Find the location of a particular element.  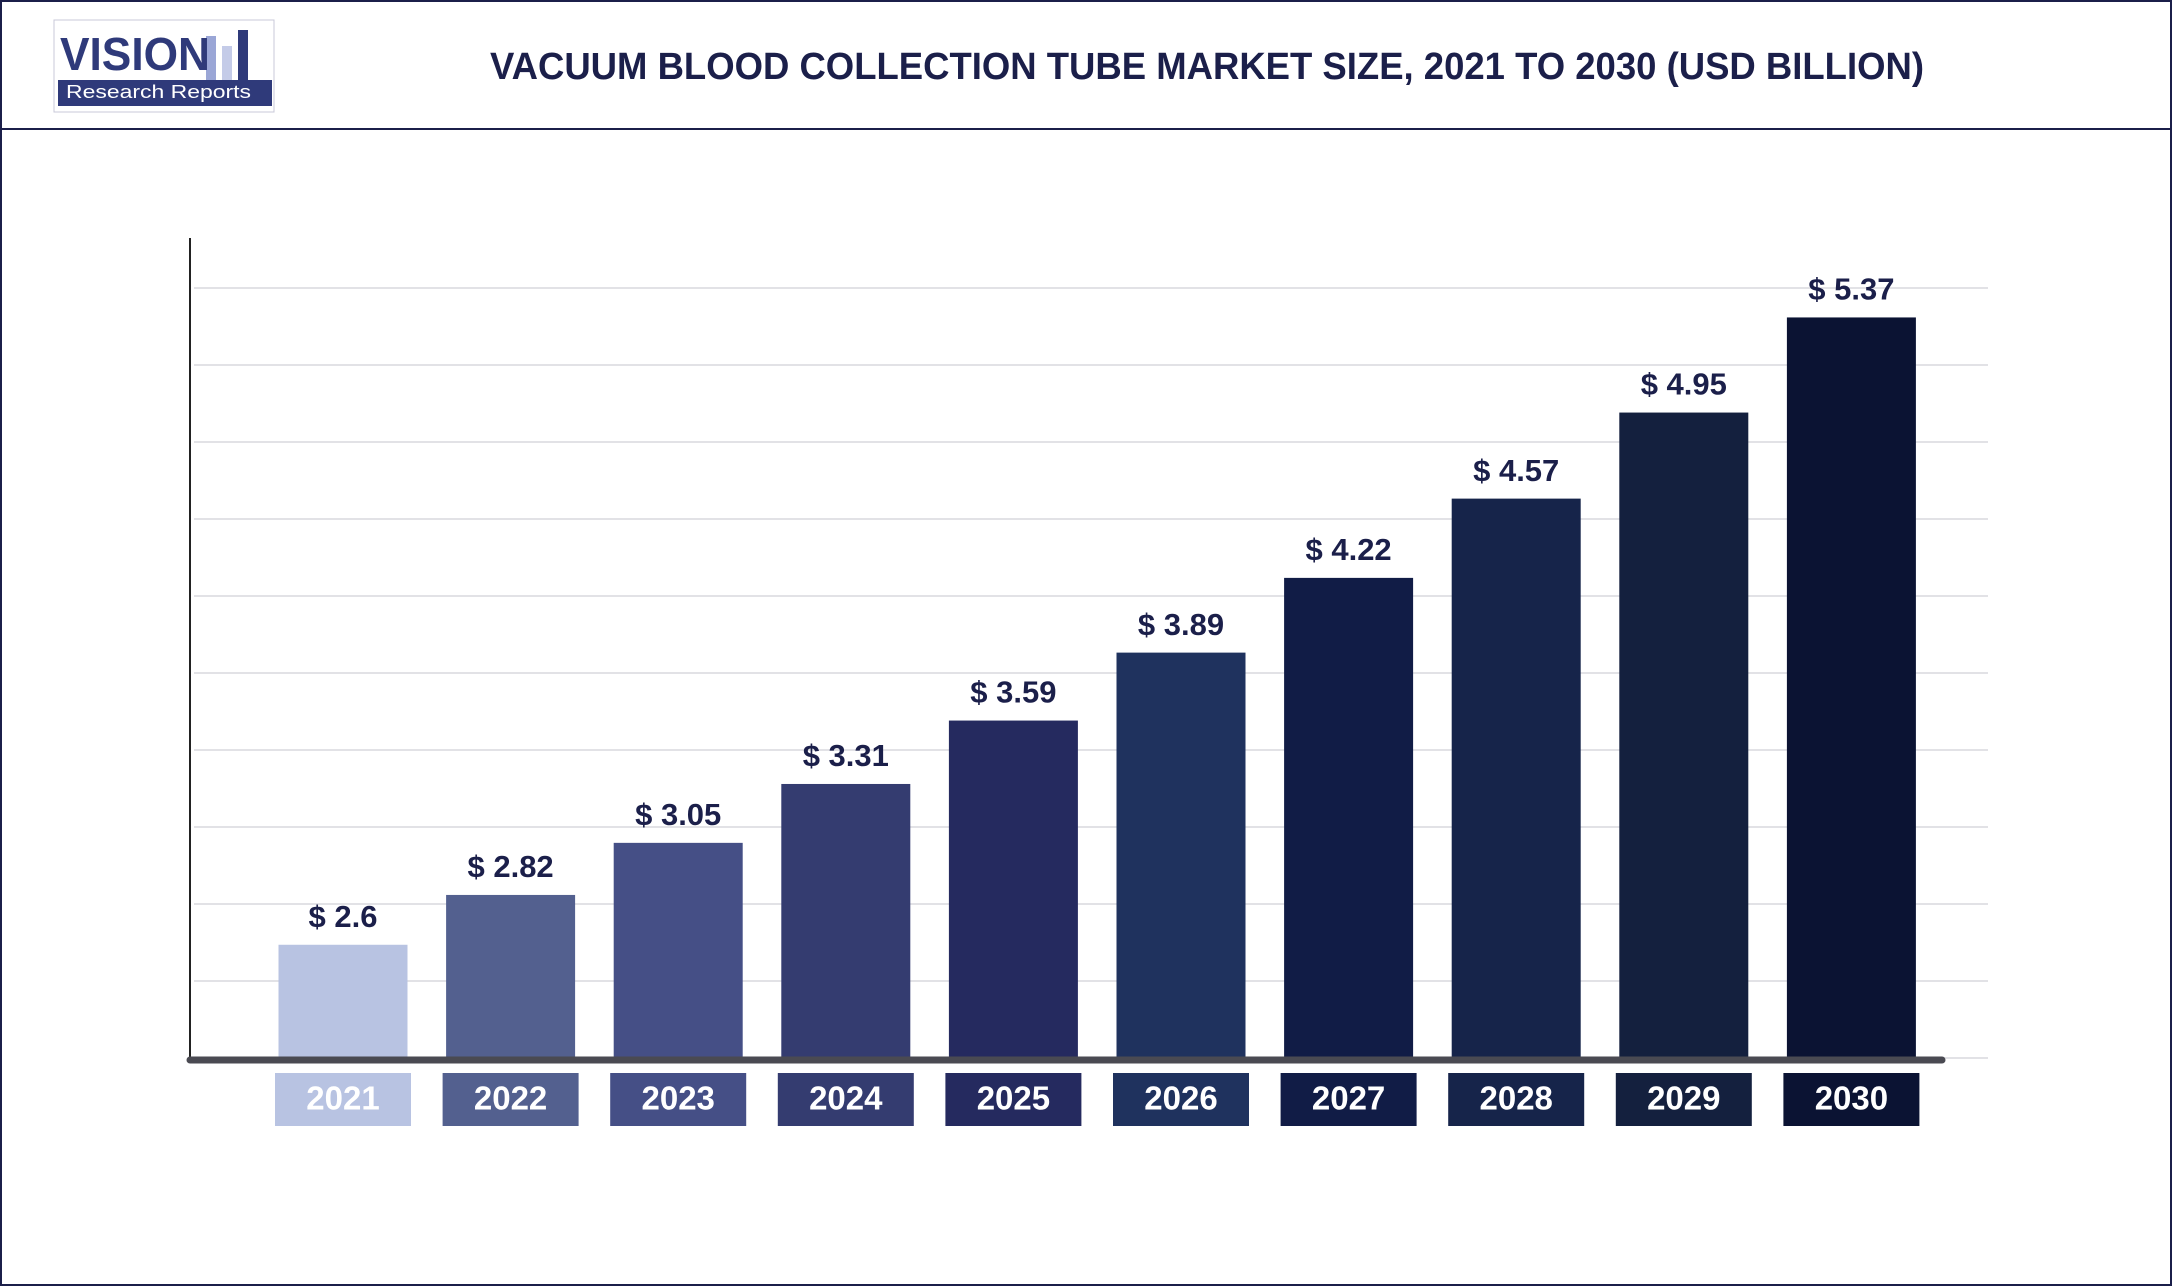

x-tick-label: 2021 is located at coordinates (342, 1098).